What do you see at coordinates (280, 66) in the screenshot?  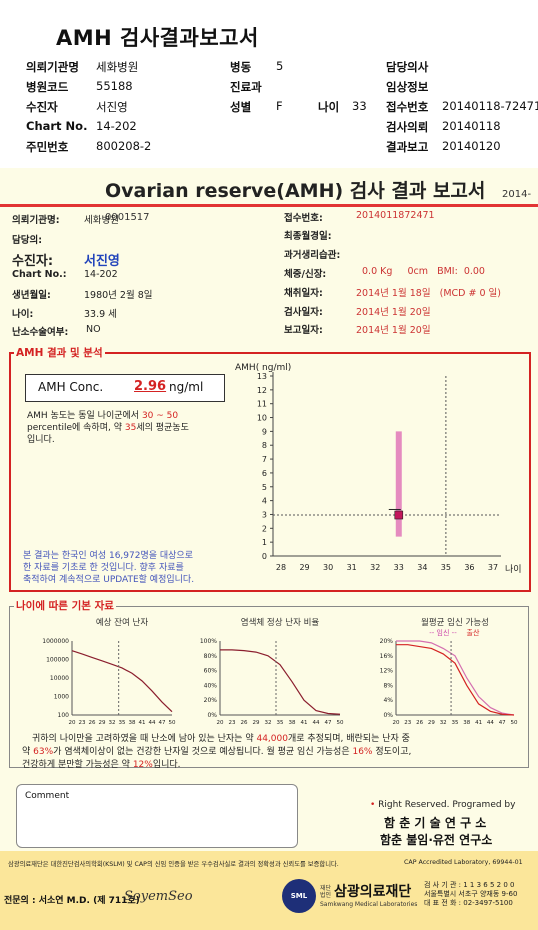 I see `header-value: 5` at bounding box center [280, 66].